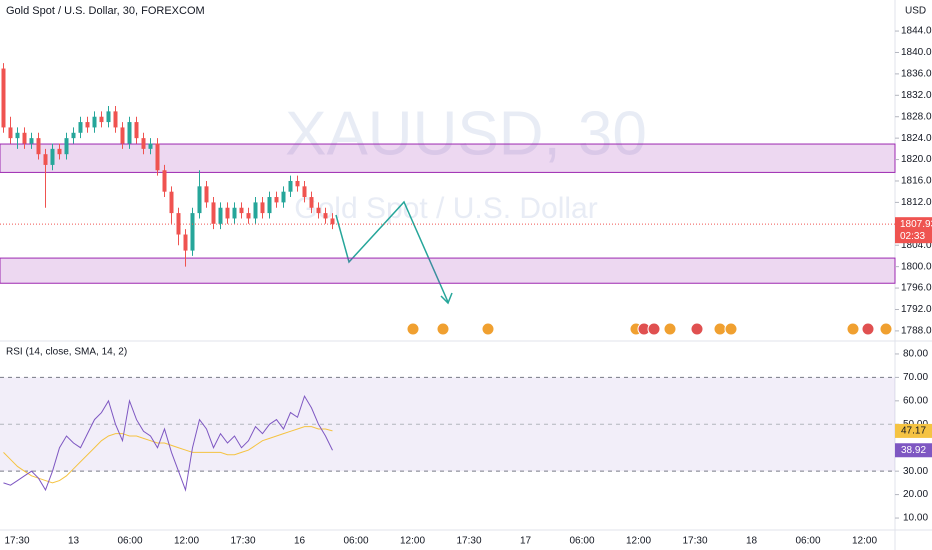  Describe the element at coordinates (466, 133) in the screenshot. I see `watermark: XAUUSD, 30` at that location.